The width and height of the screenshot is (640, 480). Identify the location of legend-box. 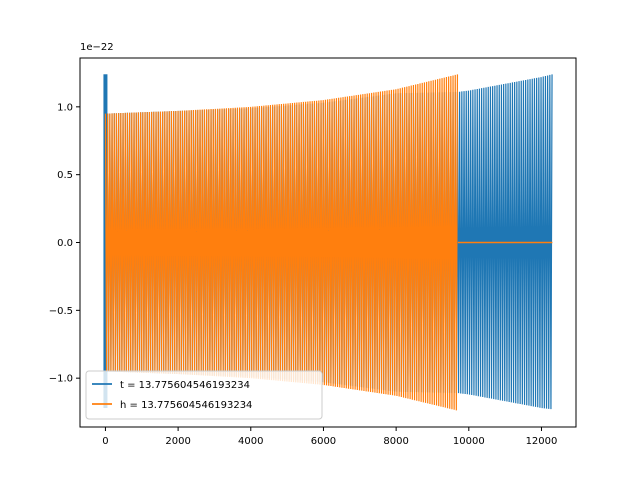
(204, 395).